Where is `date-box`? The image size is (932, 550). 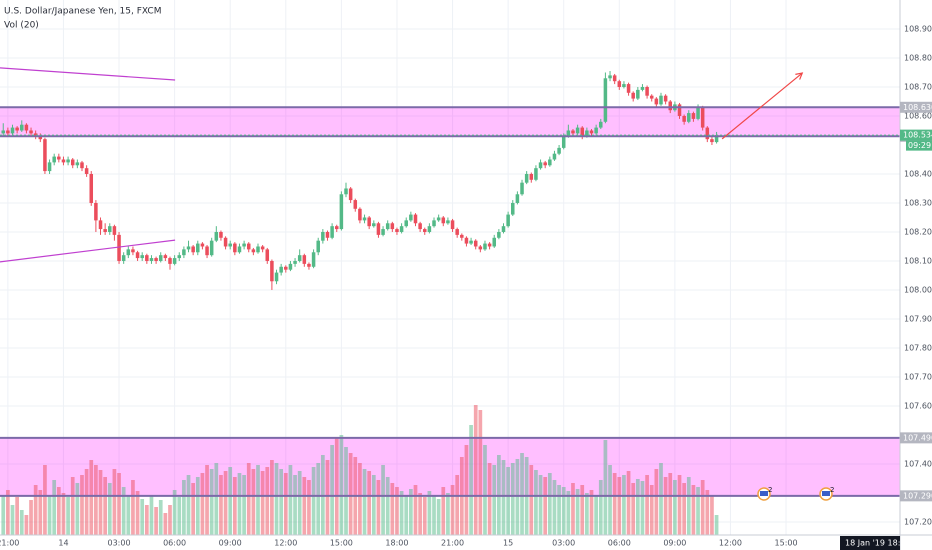
date-box is located at coordinates (870, 543).